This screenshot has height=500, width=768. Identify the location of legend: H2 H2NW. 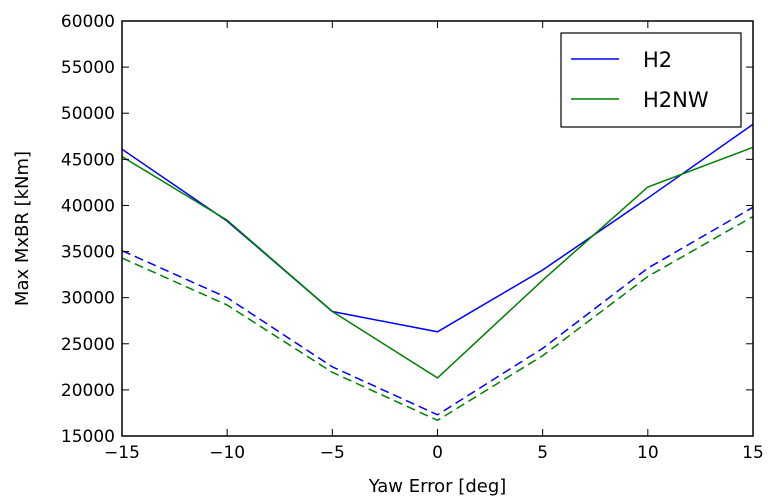
(651, 80).